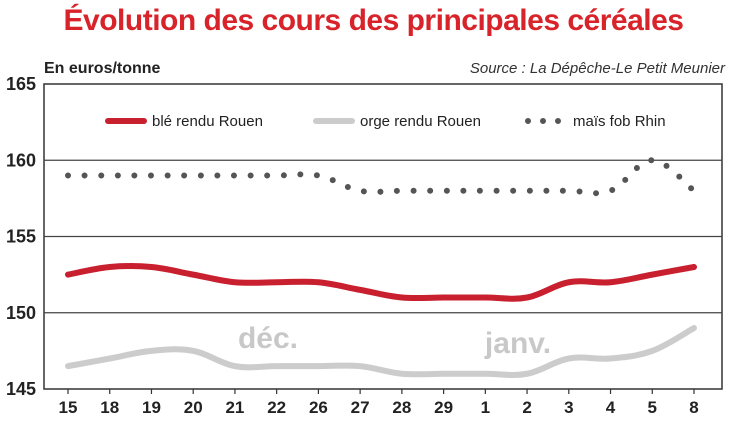 This screenshot has width=747, height=427. Describe the element at coordinates (207, 121) in the screenshot. I see `legend-label-0: blé rendu Rouen` at that location.